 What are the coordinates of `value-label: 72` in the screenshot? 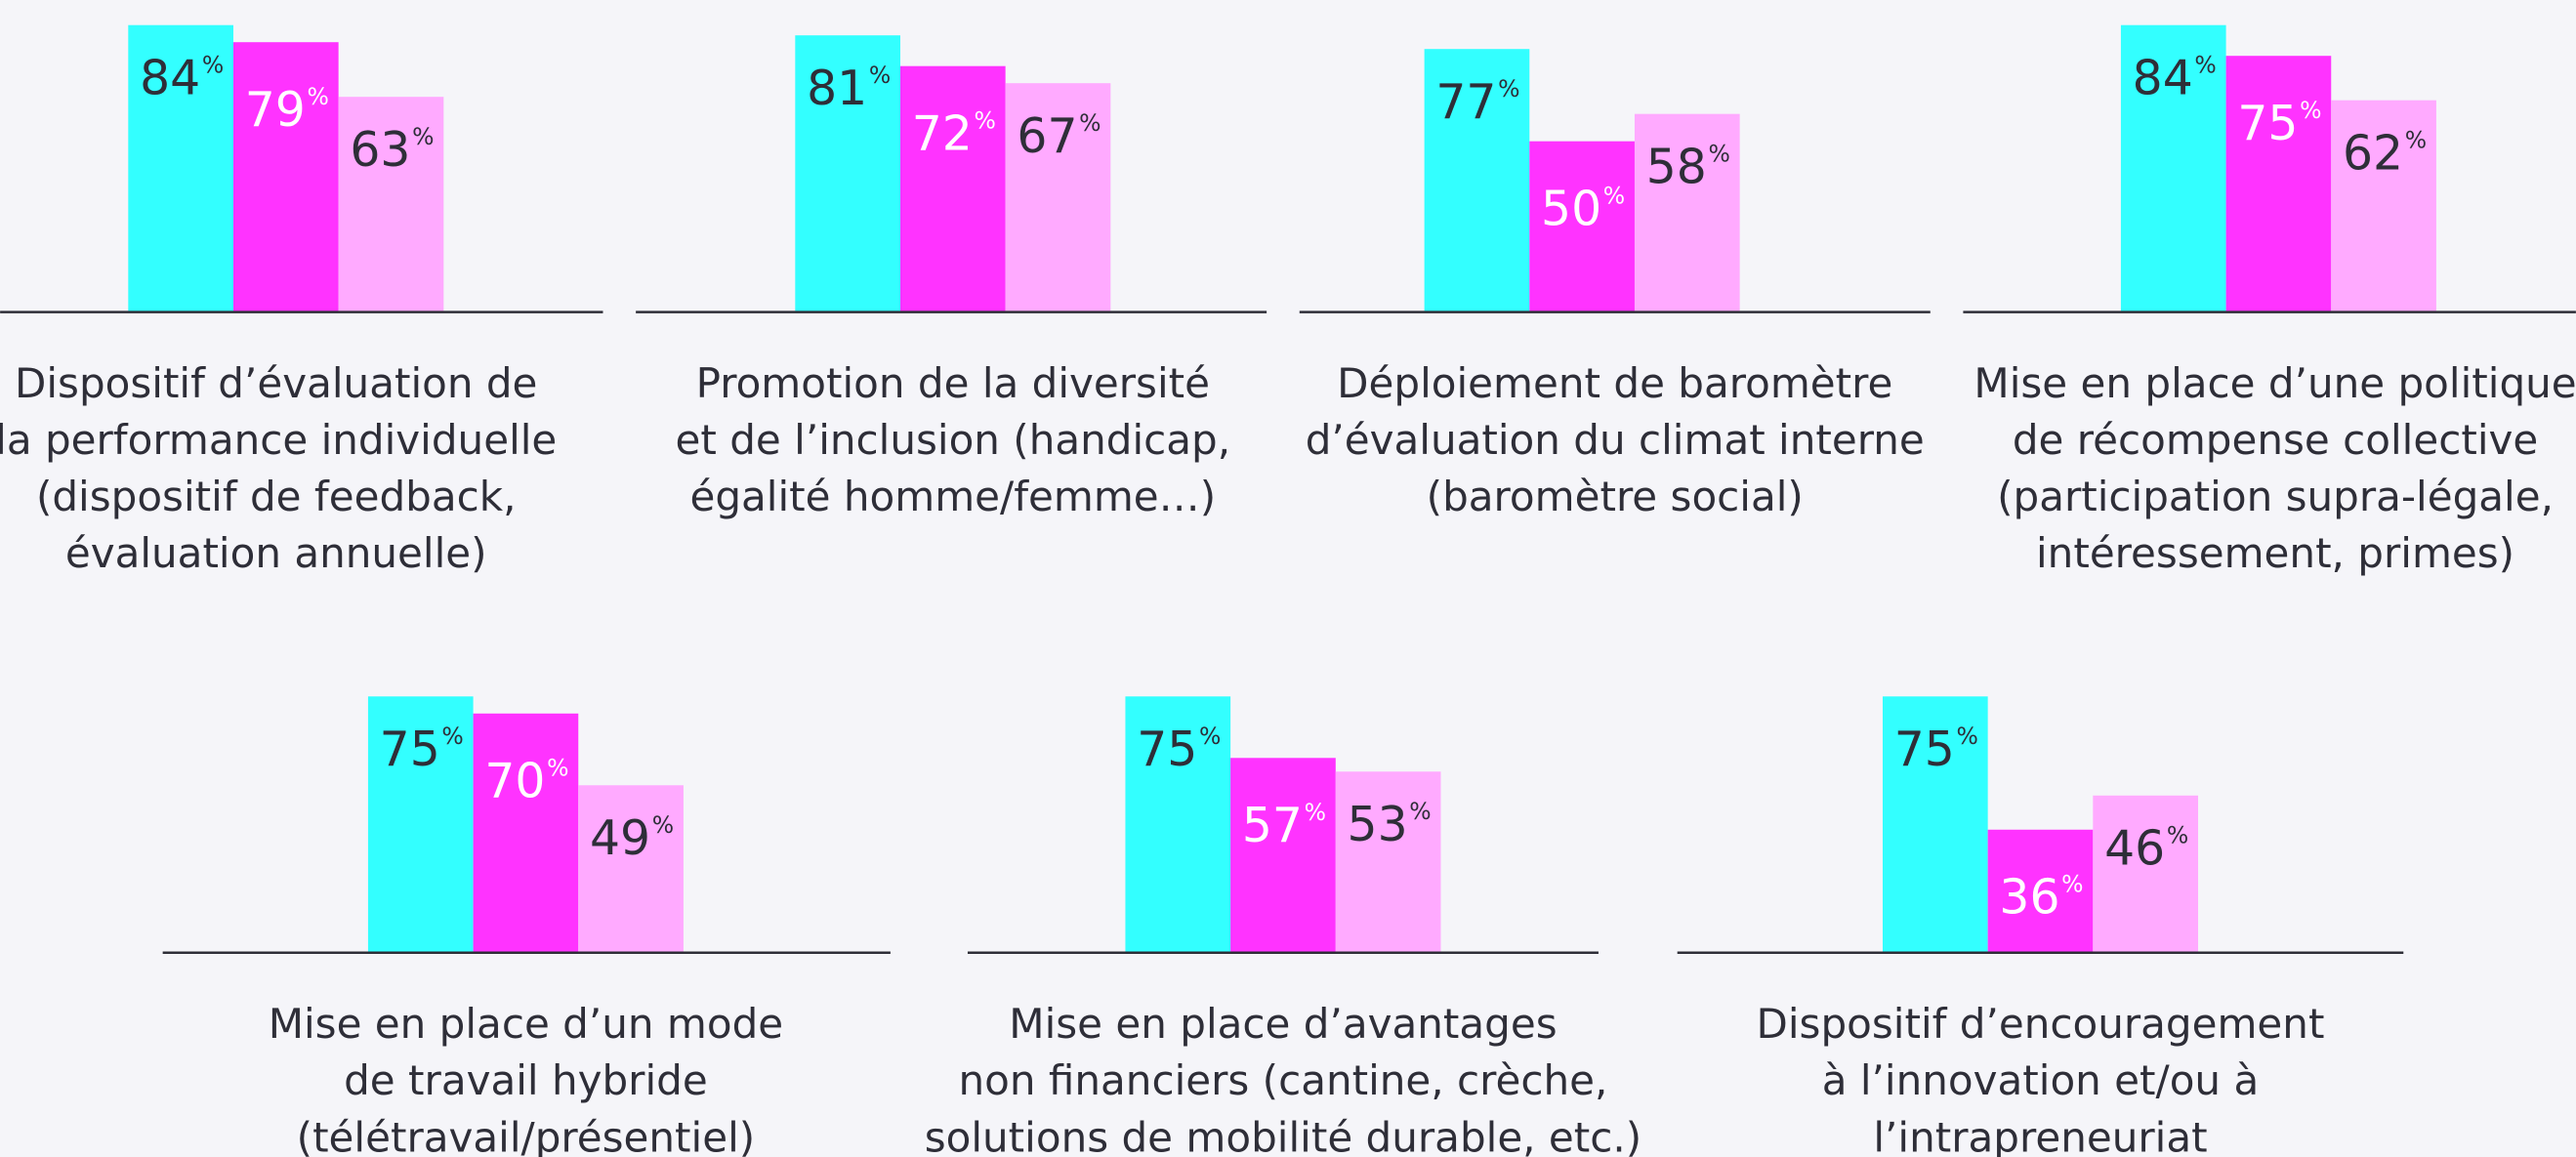 It's located at (942, 133).